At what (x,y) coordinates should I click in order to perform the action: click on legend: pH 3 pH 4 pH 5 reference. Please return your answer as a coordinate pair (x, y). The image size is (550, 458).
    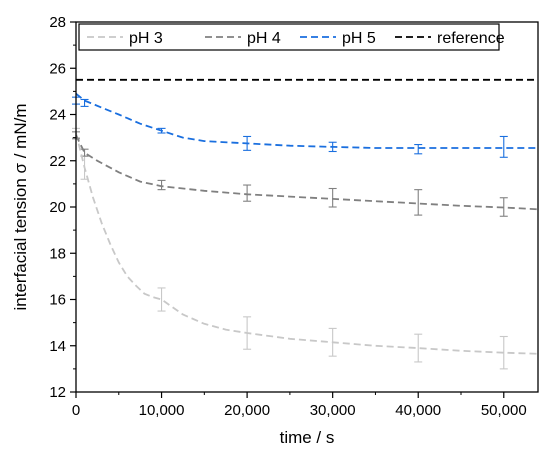
    Looking at the image, I should click on (291, 37).